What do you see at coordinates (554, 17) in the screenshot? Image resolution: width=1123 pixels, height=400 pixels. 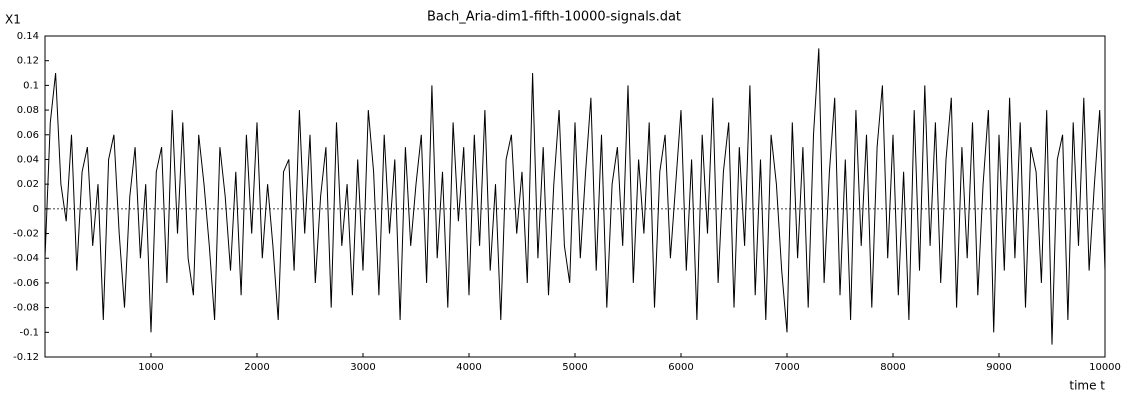 I see `chart-title: Bach_Aria-dim1-fifth-10000-signals.dat` at bounding box center [554, 17].